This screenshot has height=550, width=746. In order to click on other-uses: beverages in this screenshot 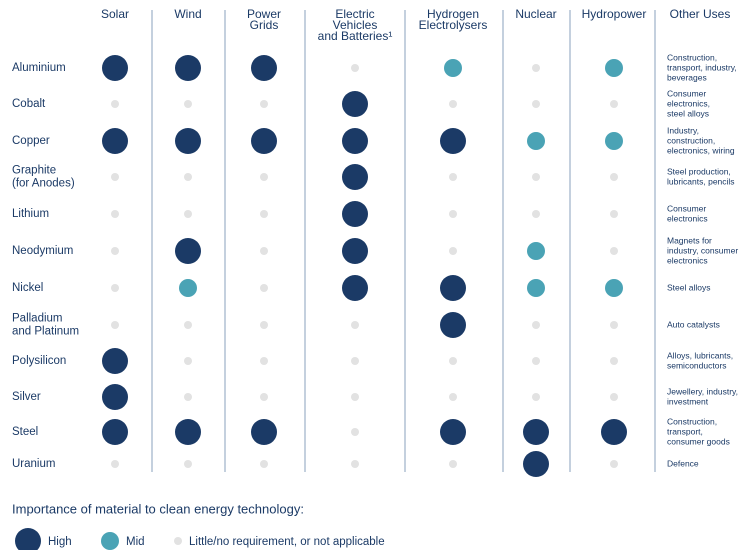, I will do `click(687, 77)`.